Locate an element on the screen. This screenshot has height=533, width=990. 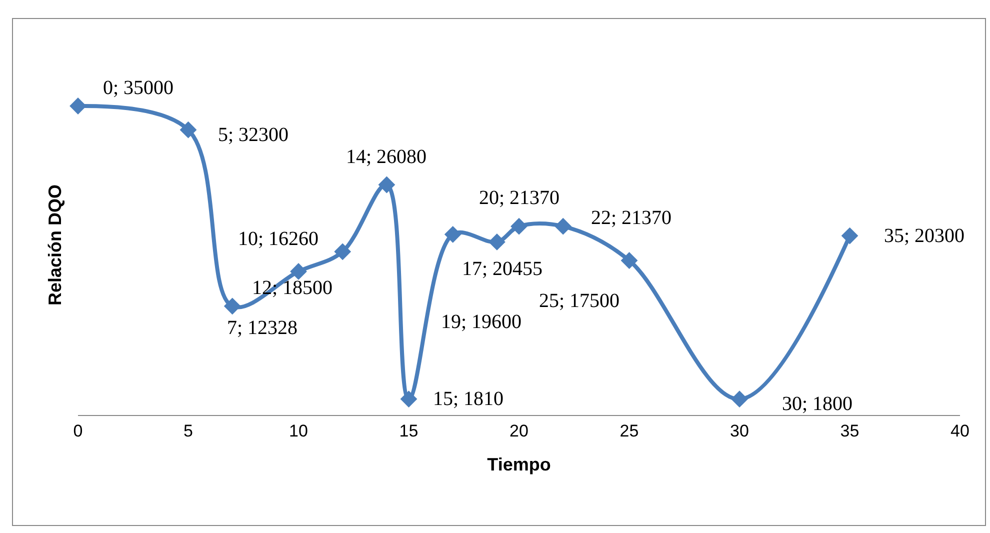
x-tick-label: 20 is located at coordinates (519, 430).